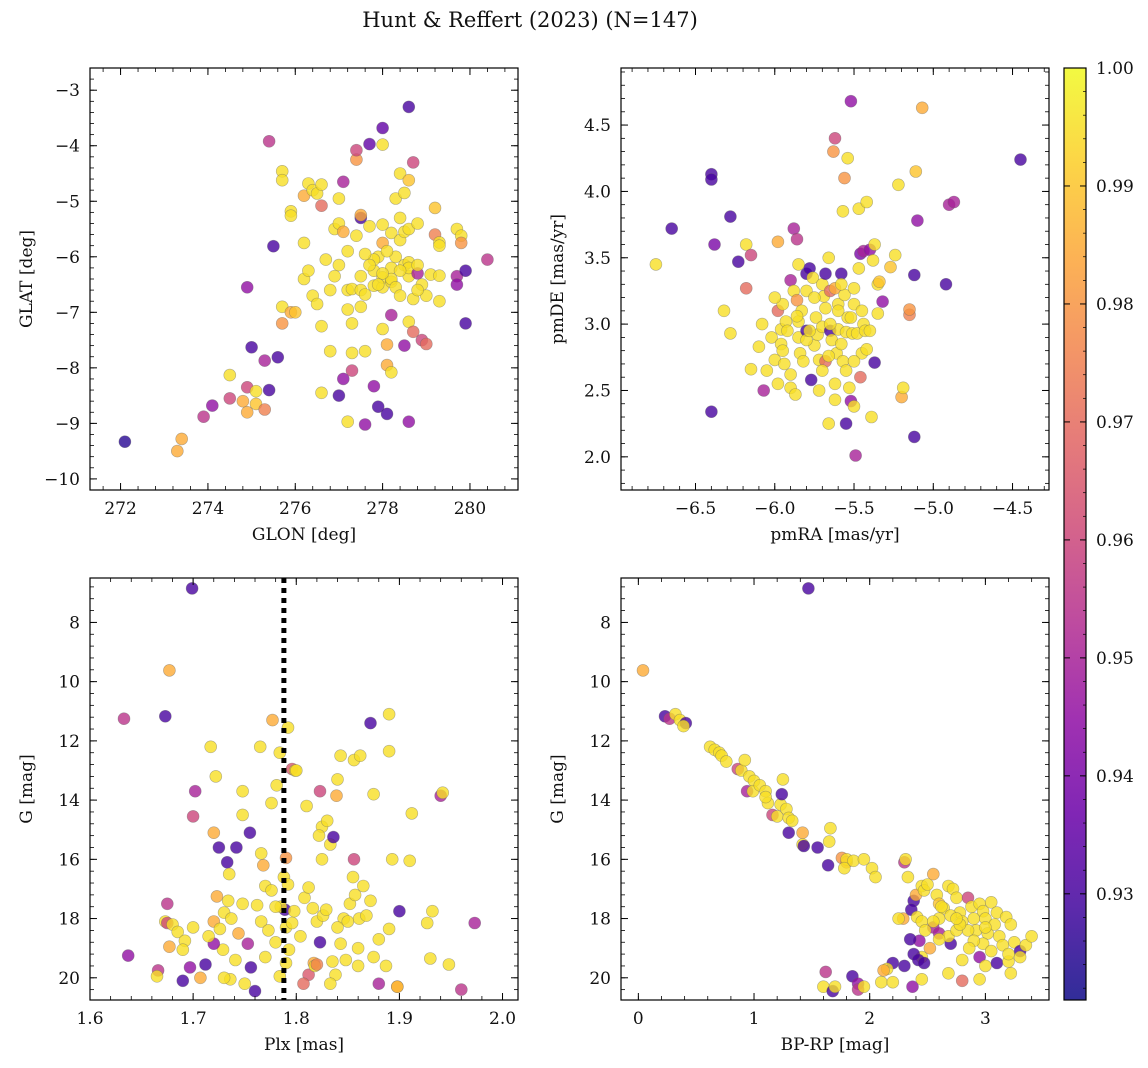 The width and height of the screenshot is (1148, 1068). I want to click on x-tick-label: −5.5, so click(853, 509).